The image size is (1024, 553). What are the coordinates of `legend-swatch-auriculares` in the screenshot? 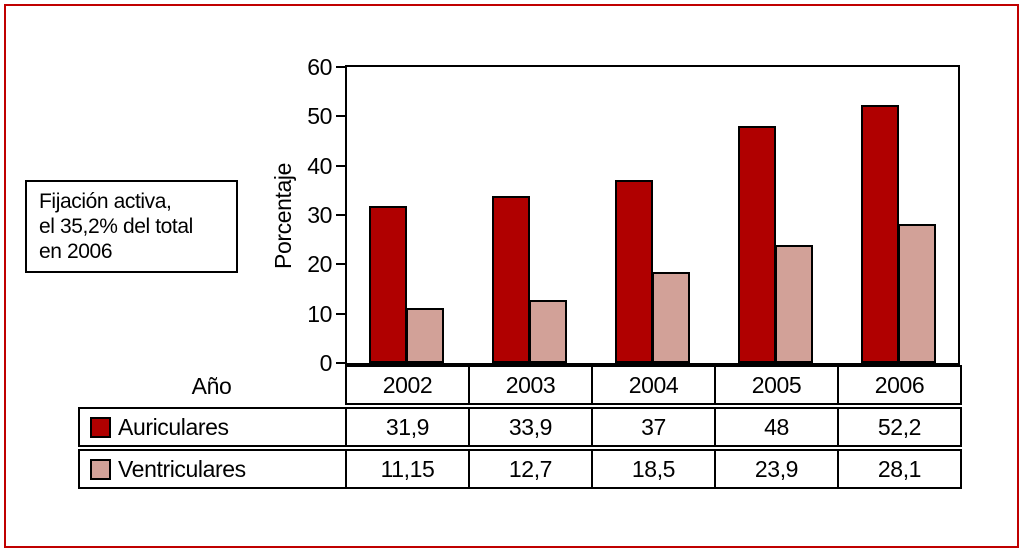 It's located at (100, 427).